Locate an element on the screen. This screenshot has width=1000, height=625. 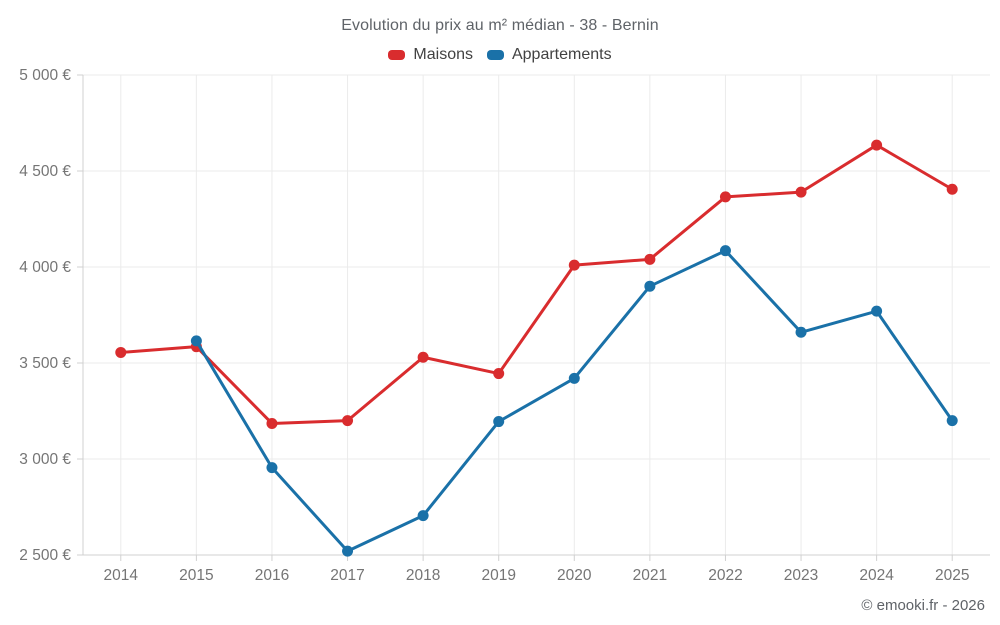
legend-swatch-maisons is located at coordinates (397, 55).